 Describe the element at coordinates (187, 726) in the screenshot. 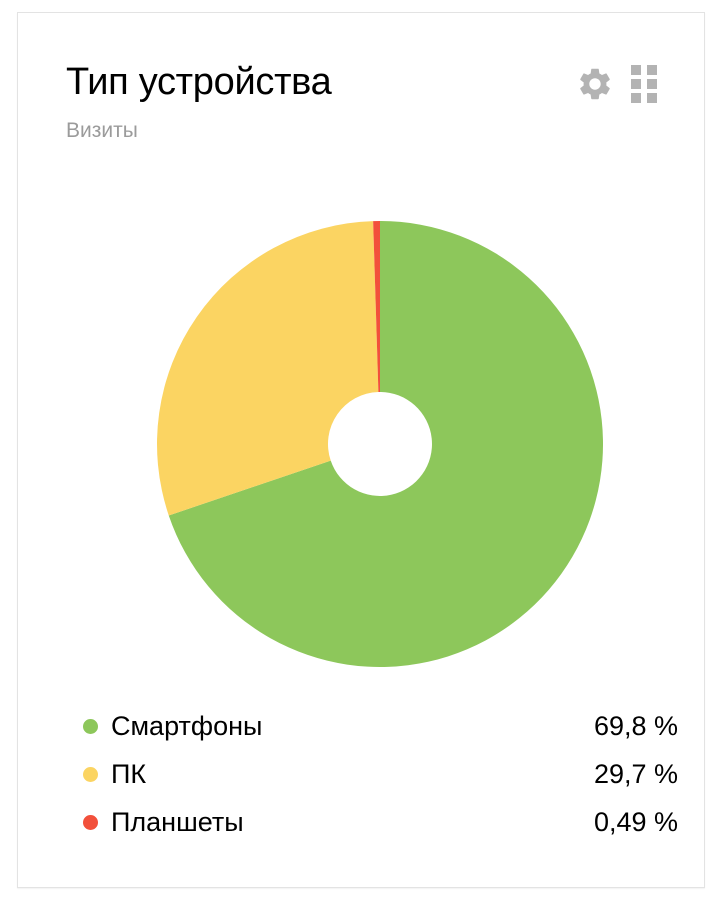

I see `legend-label: Смартфоны` at that location.